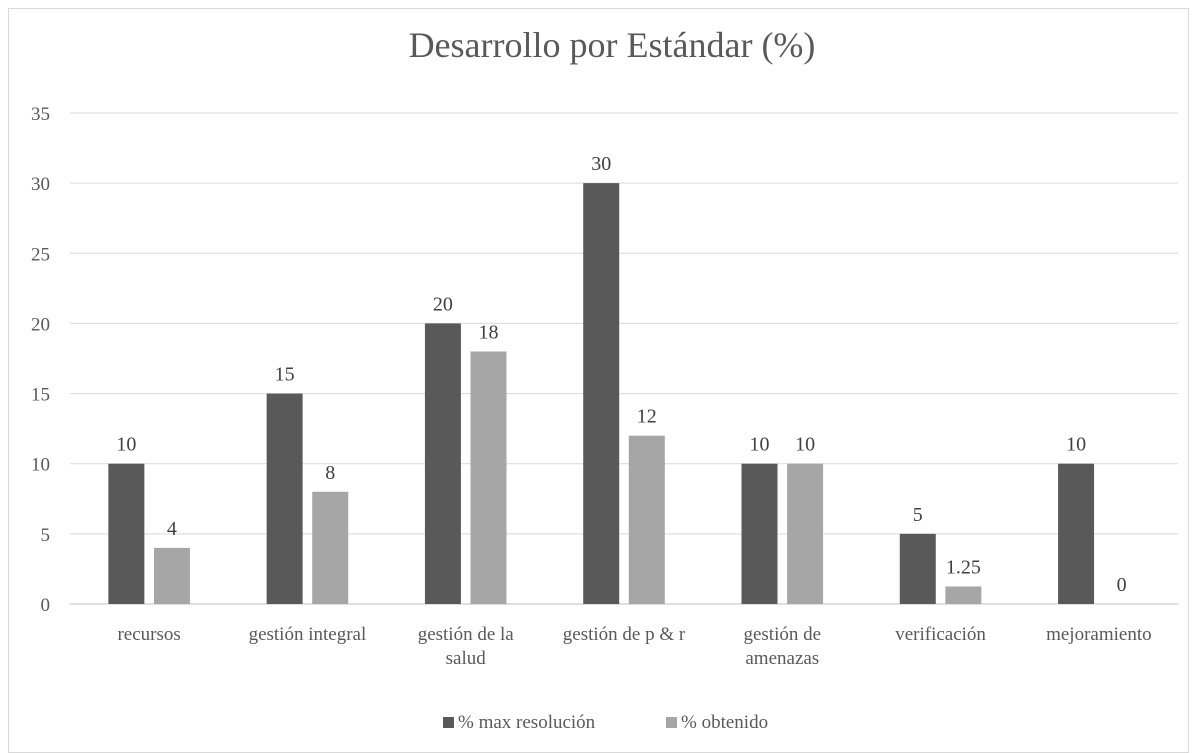  Describe the element at coordinates (918, 515) in the screenshot. I see `data-label: 5` at that location.